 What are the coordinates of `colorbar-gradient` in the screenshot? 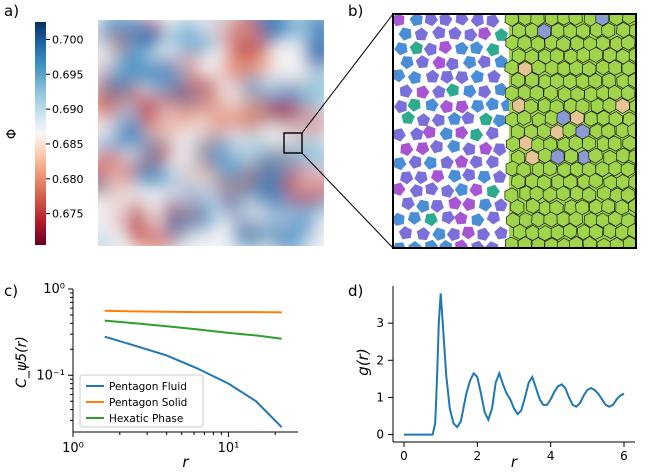 It's located at (40, 133).